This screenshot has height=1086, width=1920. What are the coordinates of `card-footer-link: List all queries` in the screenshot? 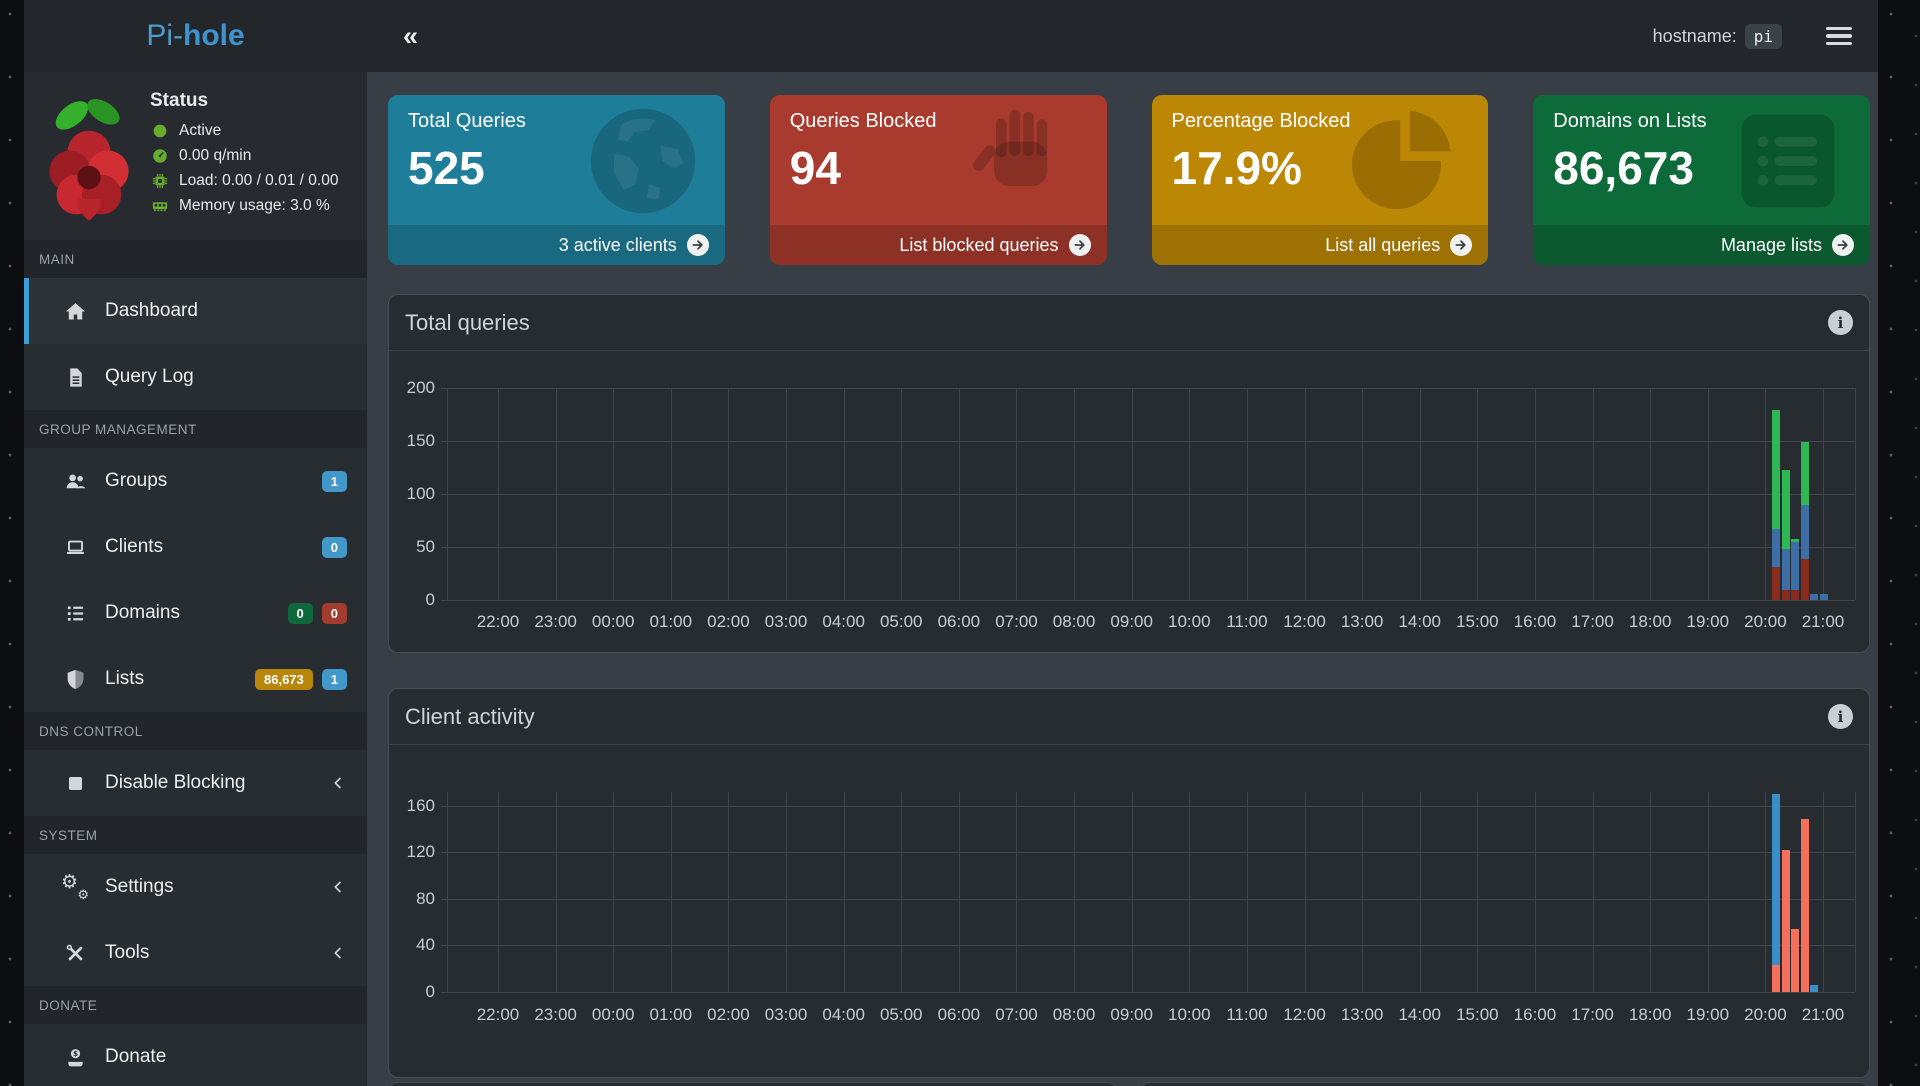 It's located at (1320, 245).